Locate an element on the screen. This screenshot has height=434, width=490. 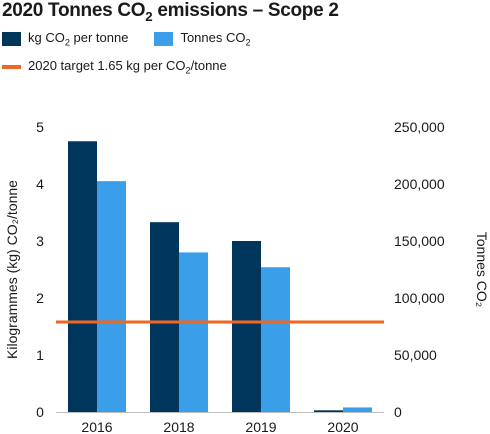
legend-swatch-kg is located at coordinates (11, 38).